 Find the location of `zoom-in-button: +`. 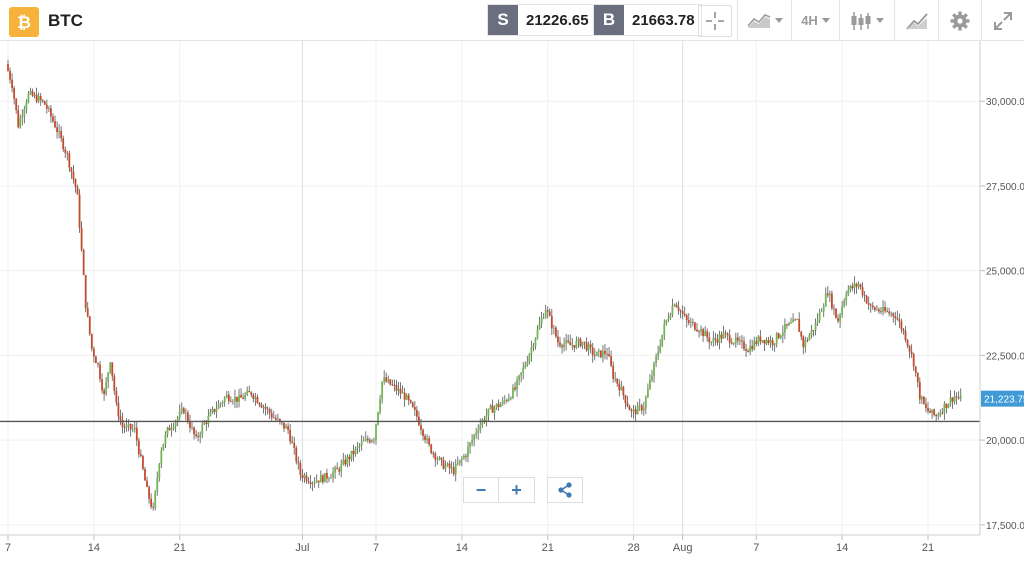

zoom-in-button: + is located at coordinates (517, 490).